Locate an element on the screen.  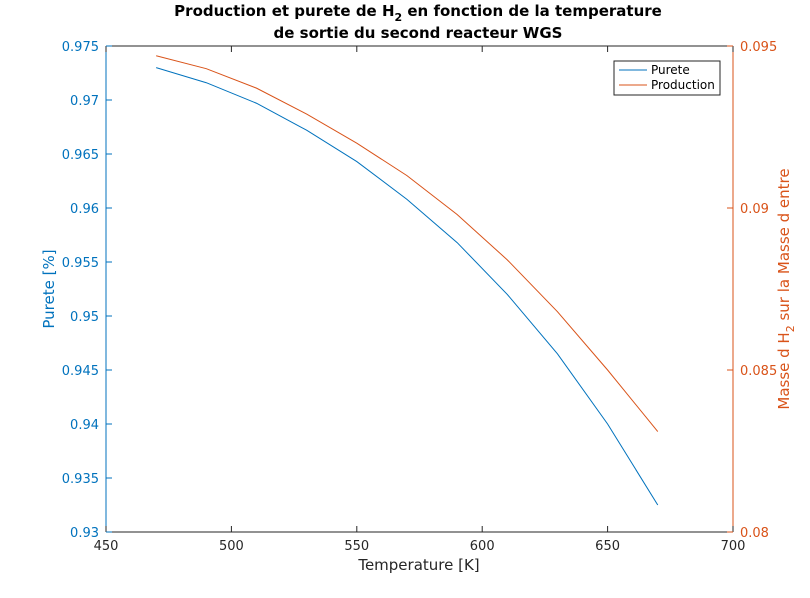
y-left-tick-label: 0.95 is located at coordinates (84, 317).